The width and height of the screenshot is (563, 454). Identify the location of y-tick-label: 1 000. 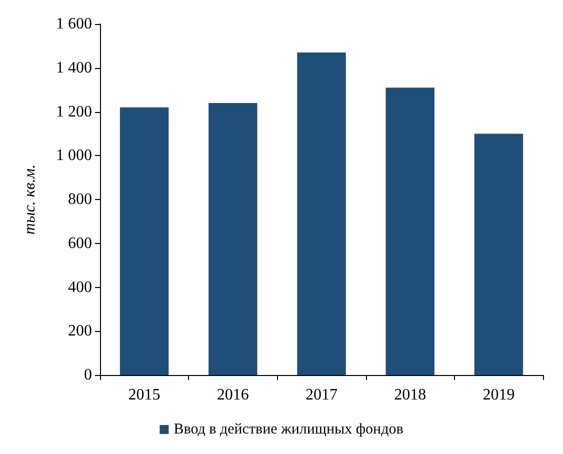
(74, 155).